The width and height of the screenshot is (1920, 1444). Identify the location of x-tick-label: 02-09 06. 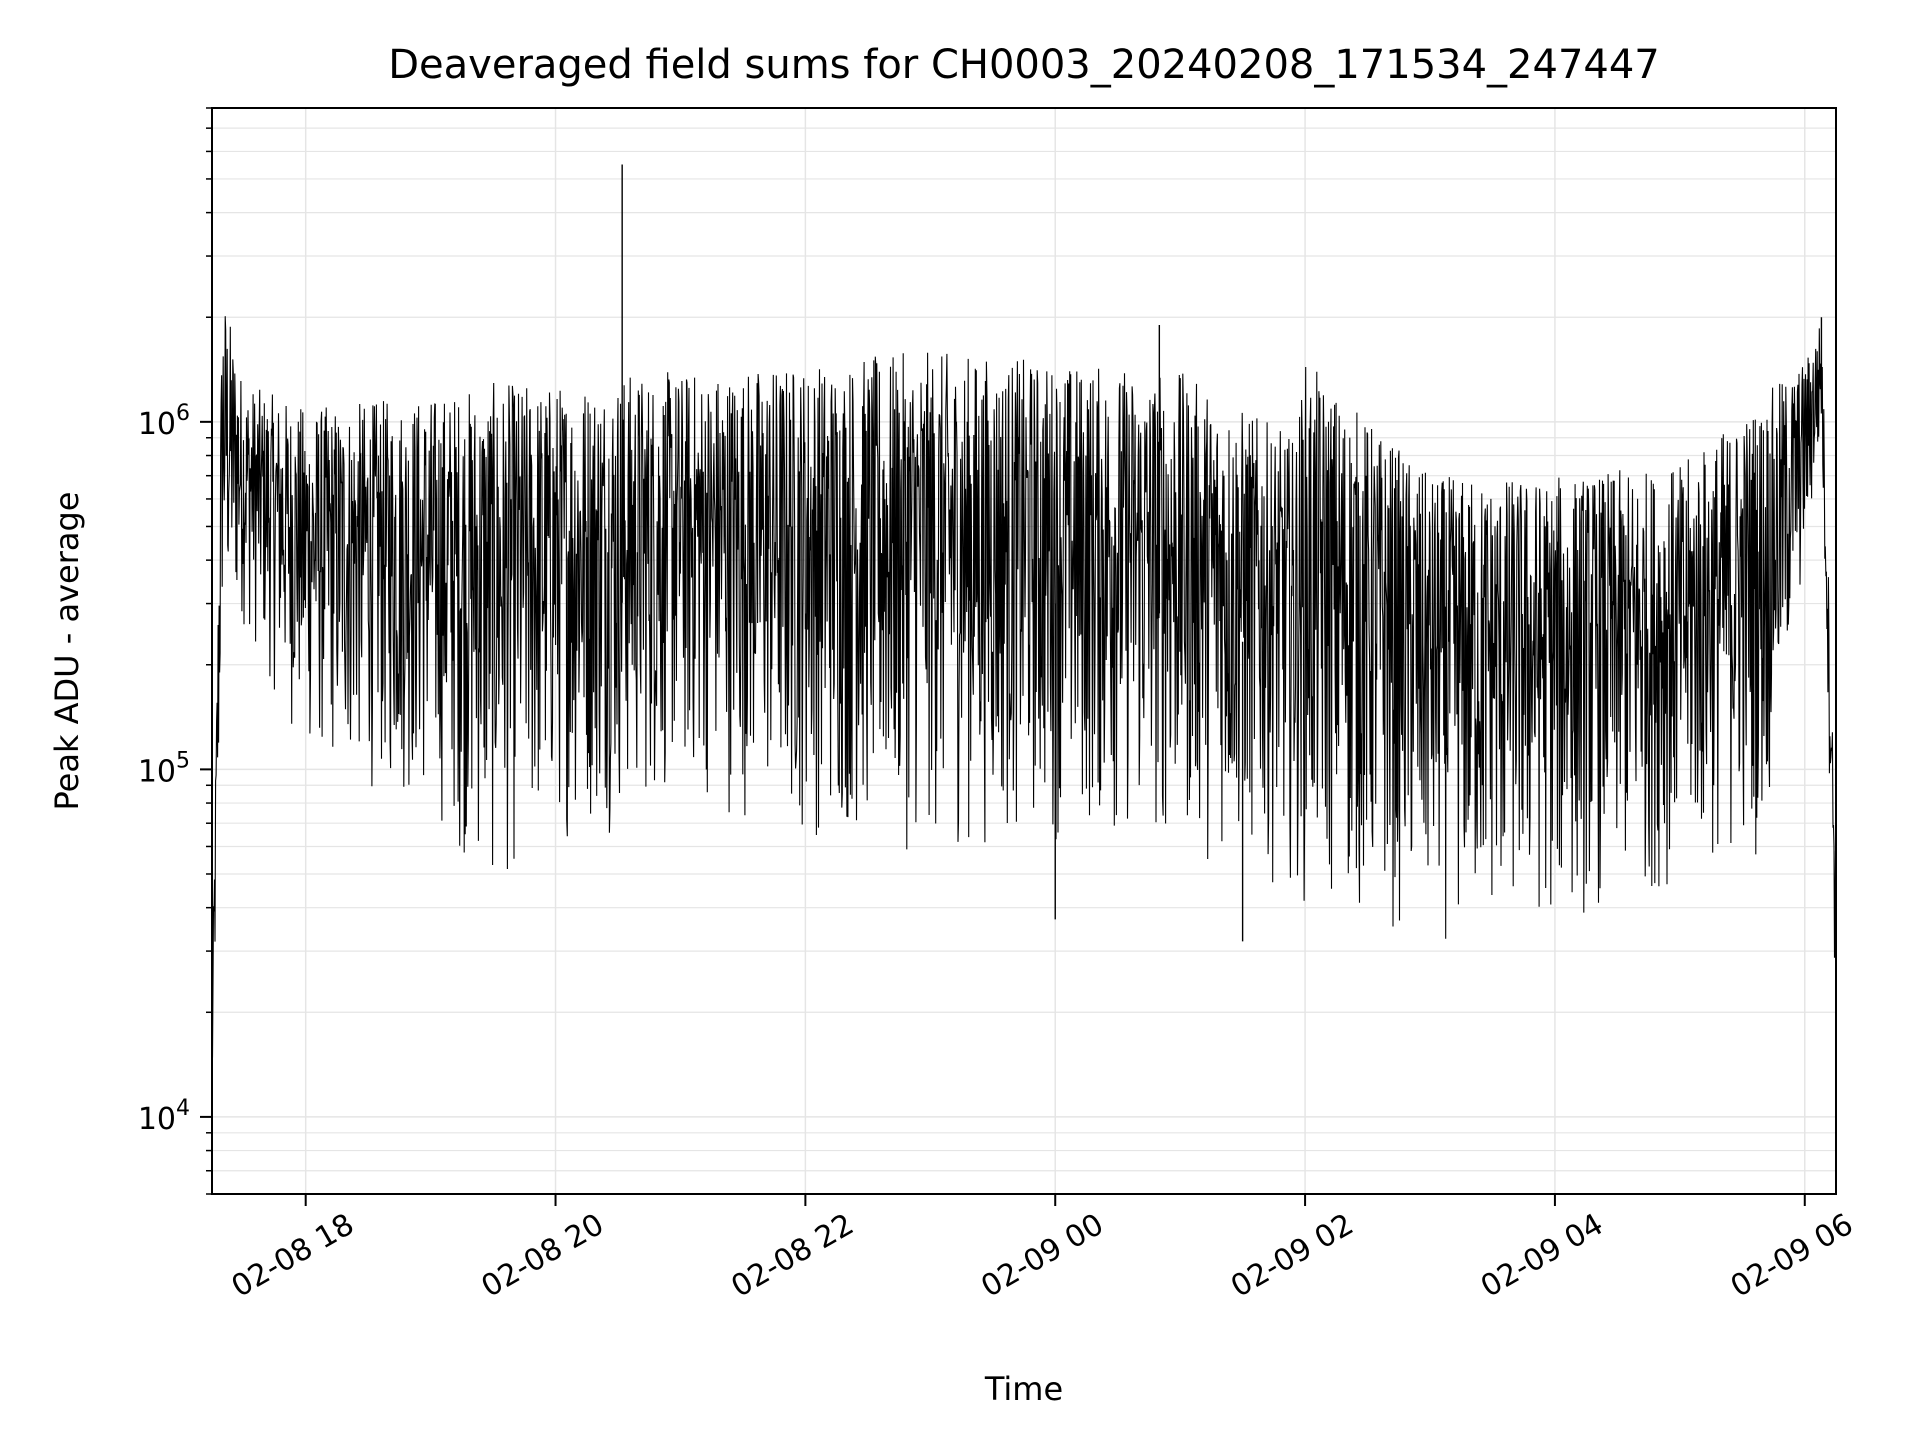
(1792, 1256).